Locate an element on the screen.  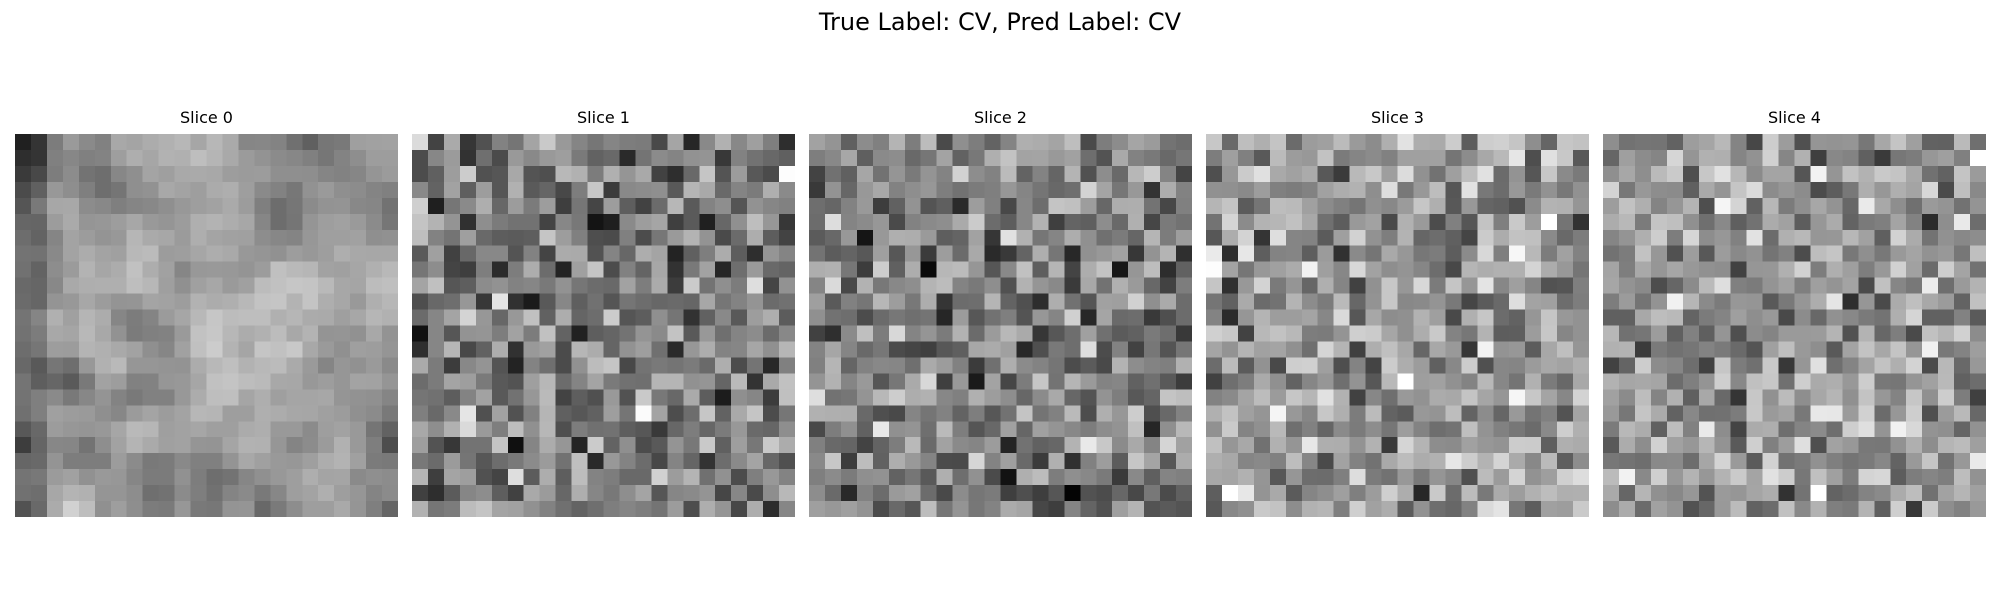
slice-title-0: Slice 0 is located at coordinates (206, 117).